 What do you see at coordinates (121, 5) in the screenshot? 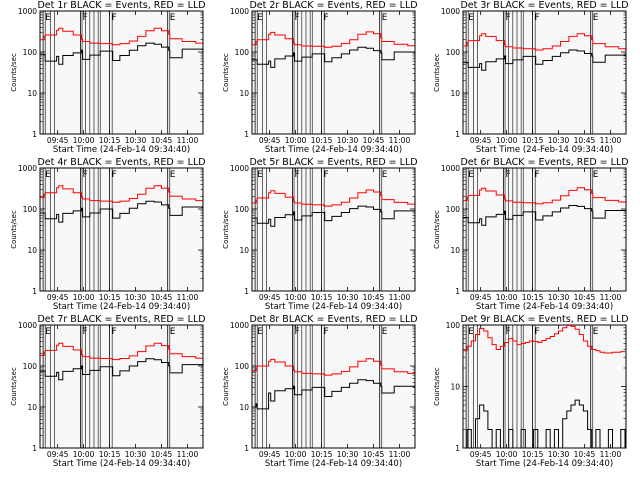
I see `panel-title: Det 1r BLACK = Events, RED = LLD` at bounding box center [121, 5].